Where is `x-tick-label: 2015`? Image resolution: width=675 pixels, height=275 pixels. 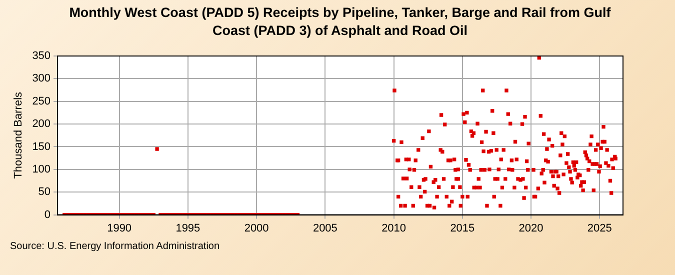 x-tick-label: 2015 is located at coordinates (462, 228).